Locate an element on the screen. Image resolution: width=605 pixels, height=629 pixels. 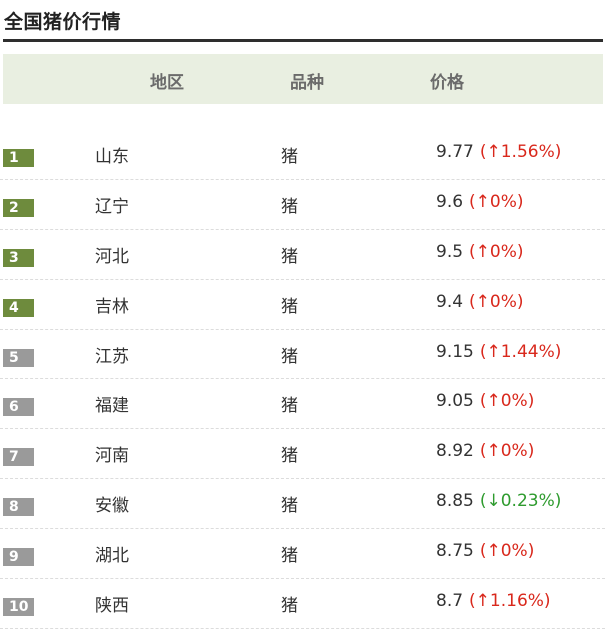
region-cell: 辽宁 is located at coordinates (112, 206).